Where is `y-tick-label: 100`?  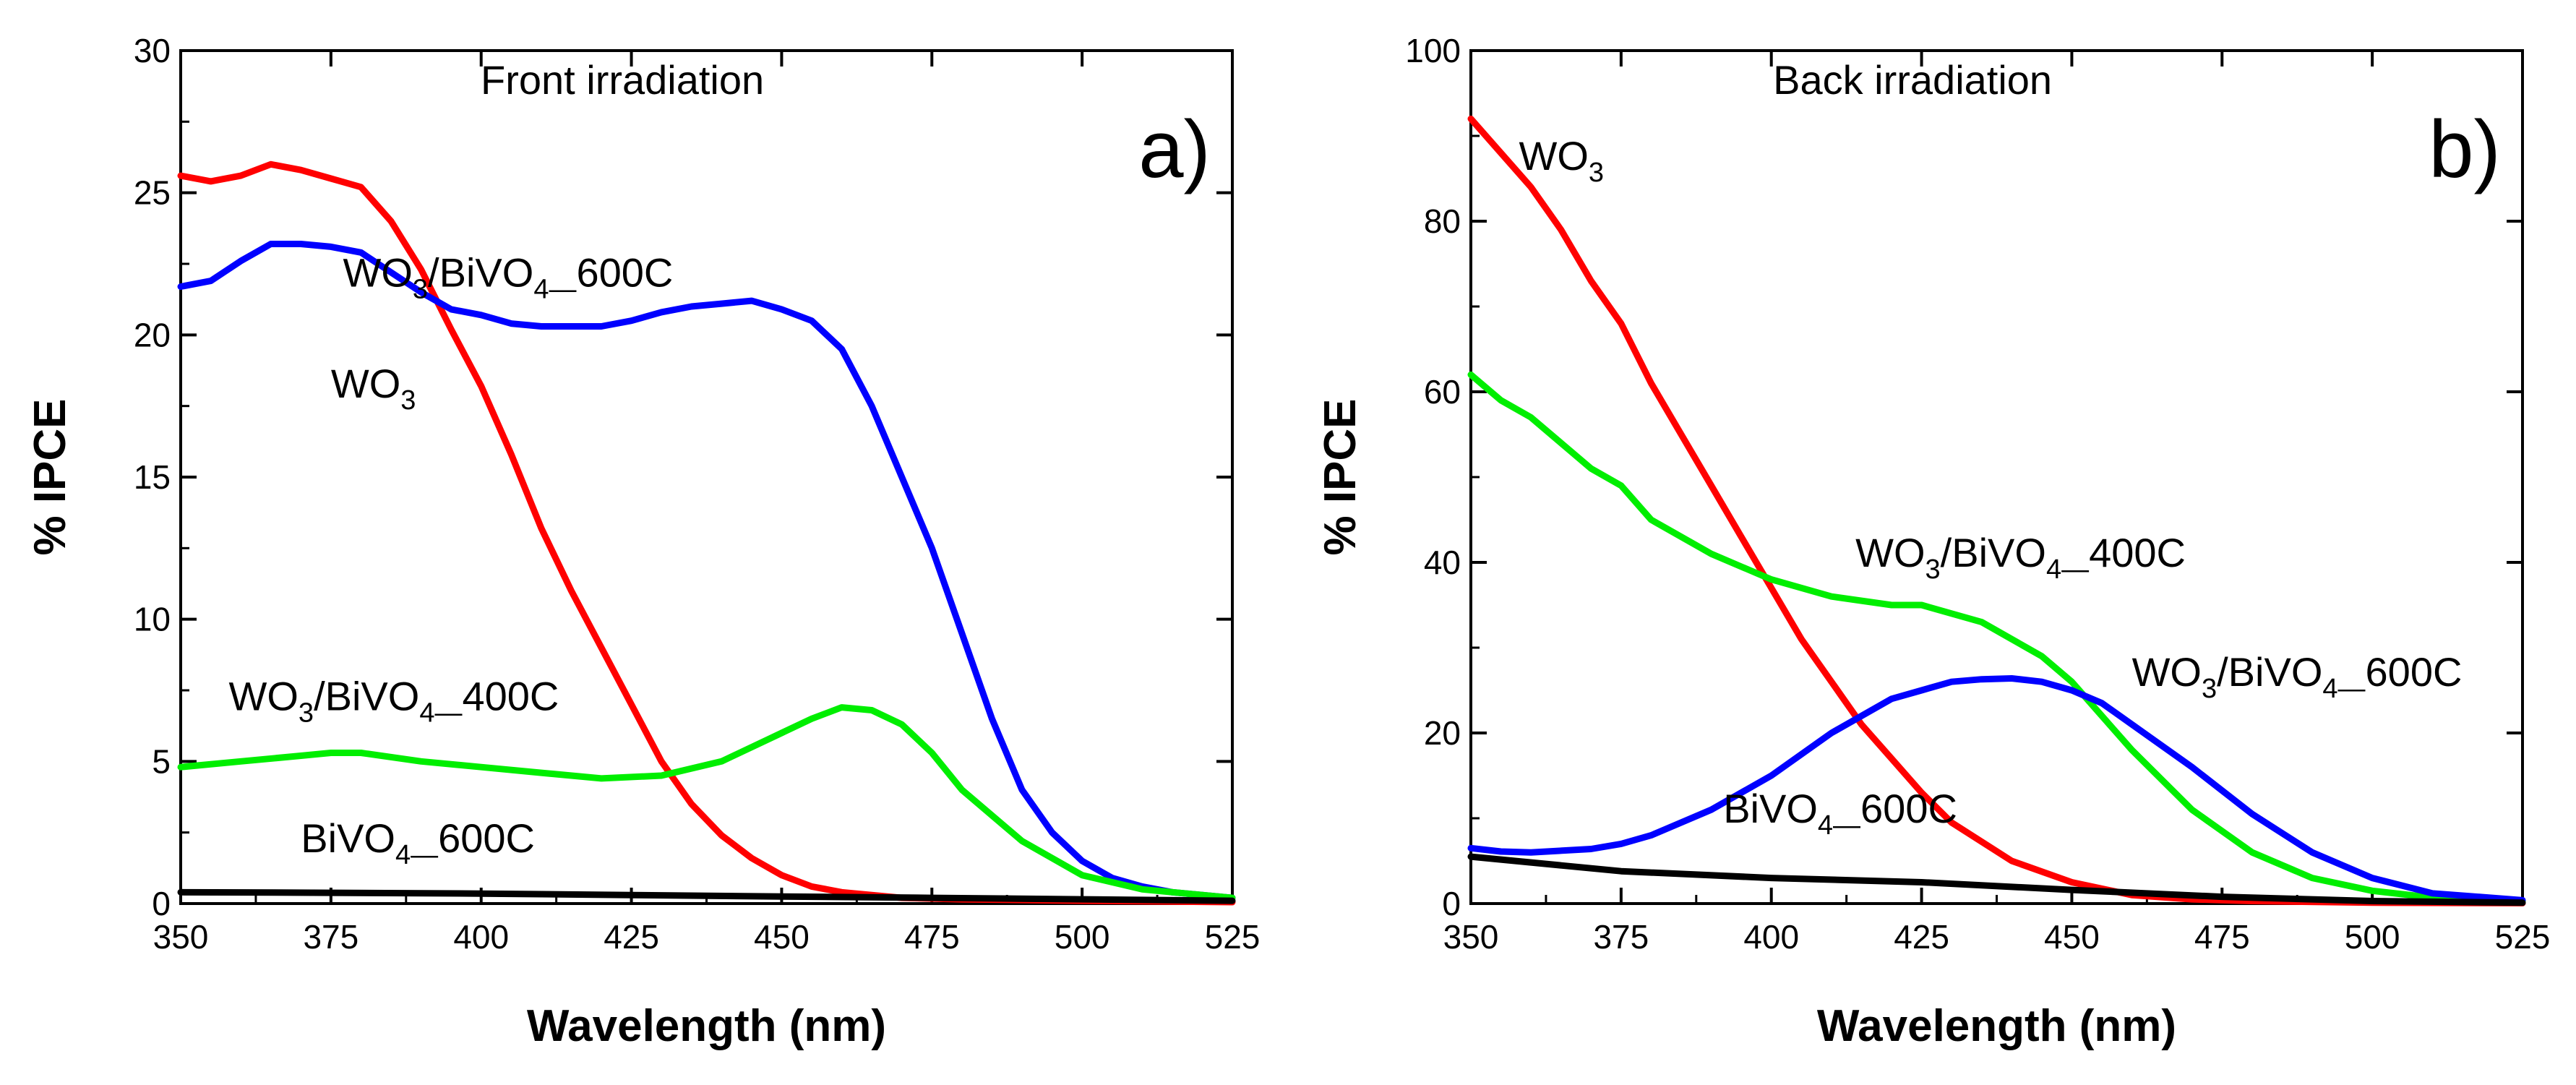 y-tick-label: 100 is located at coordinates (1433, 50).